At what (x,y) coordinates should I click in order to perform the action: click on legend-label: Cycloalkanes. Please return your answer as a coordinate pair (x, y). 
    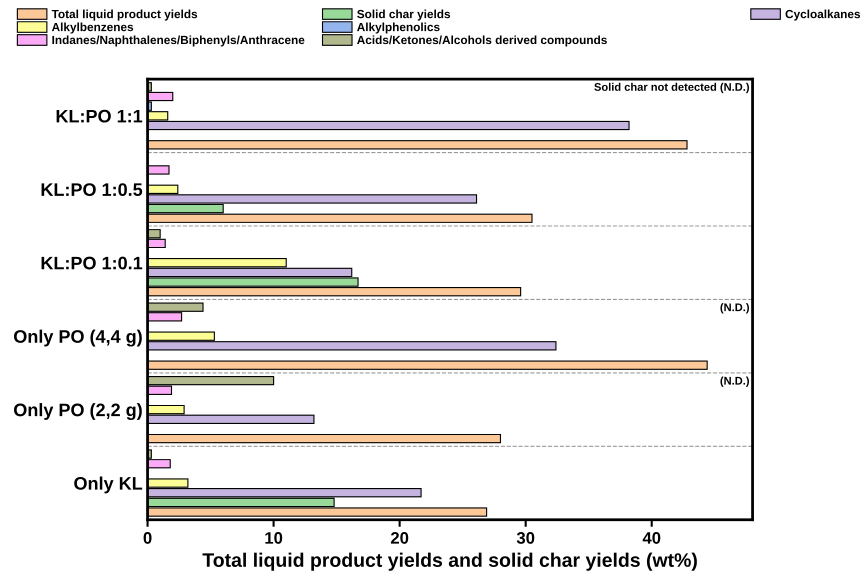
    Looking at the image, I should click on (823, 15).